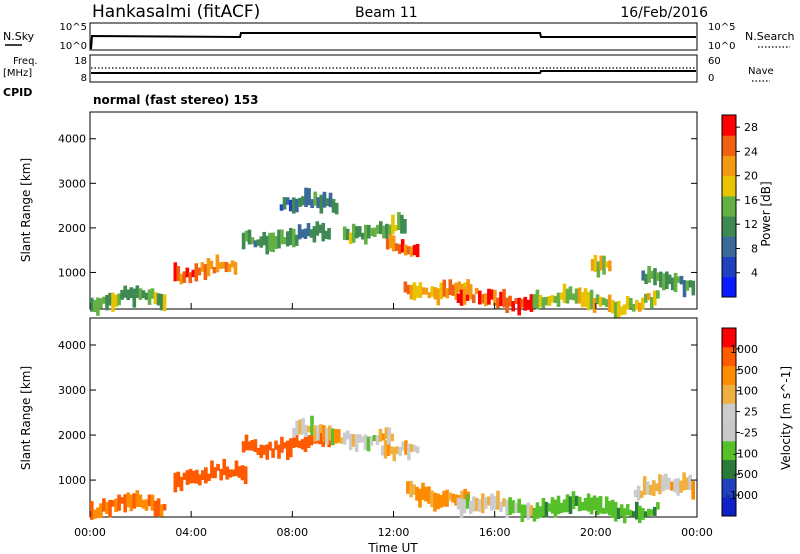 Image resolution: width=800 pixels, height=554 pixels. I want to click on ytick-label: 2000, so click(72, 435).